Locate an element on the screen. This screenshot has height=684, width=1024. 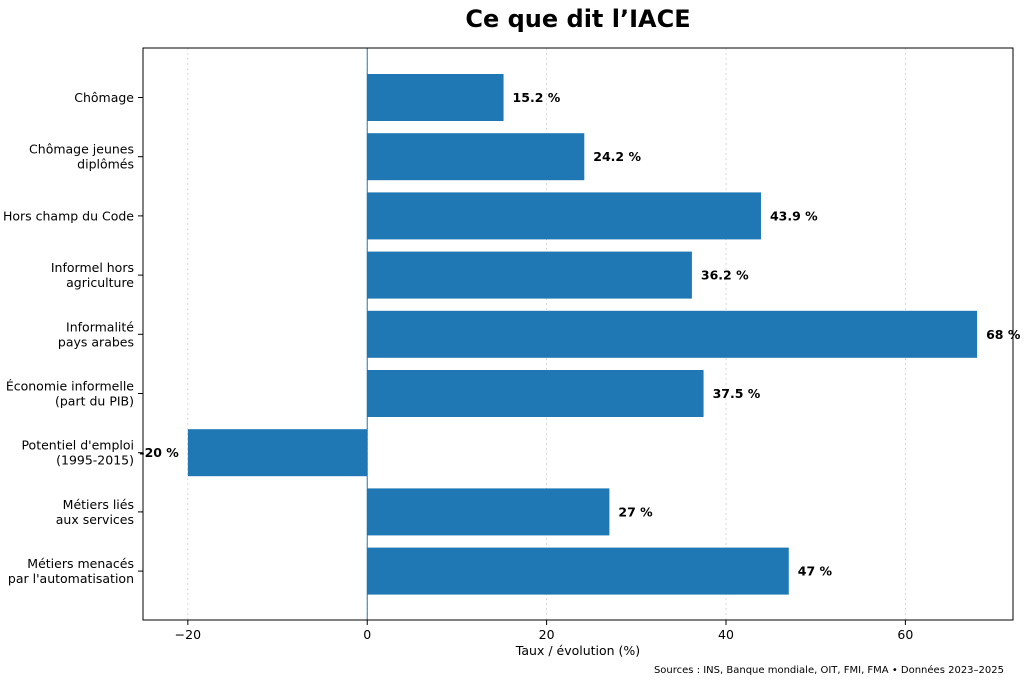
category-label: Potentiel d'emploi is located at coordinates (77, 445).